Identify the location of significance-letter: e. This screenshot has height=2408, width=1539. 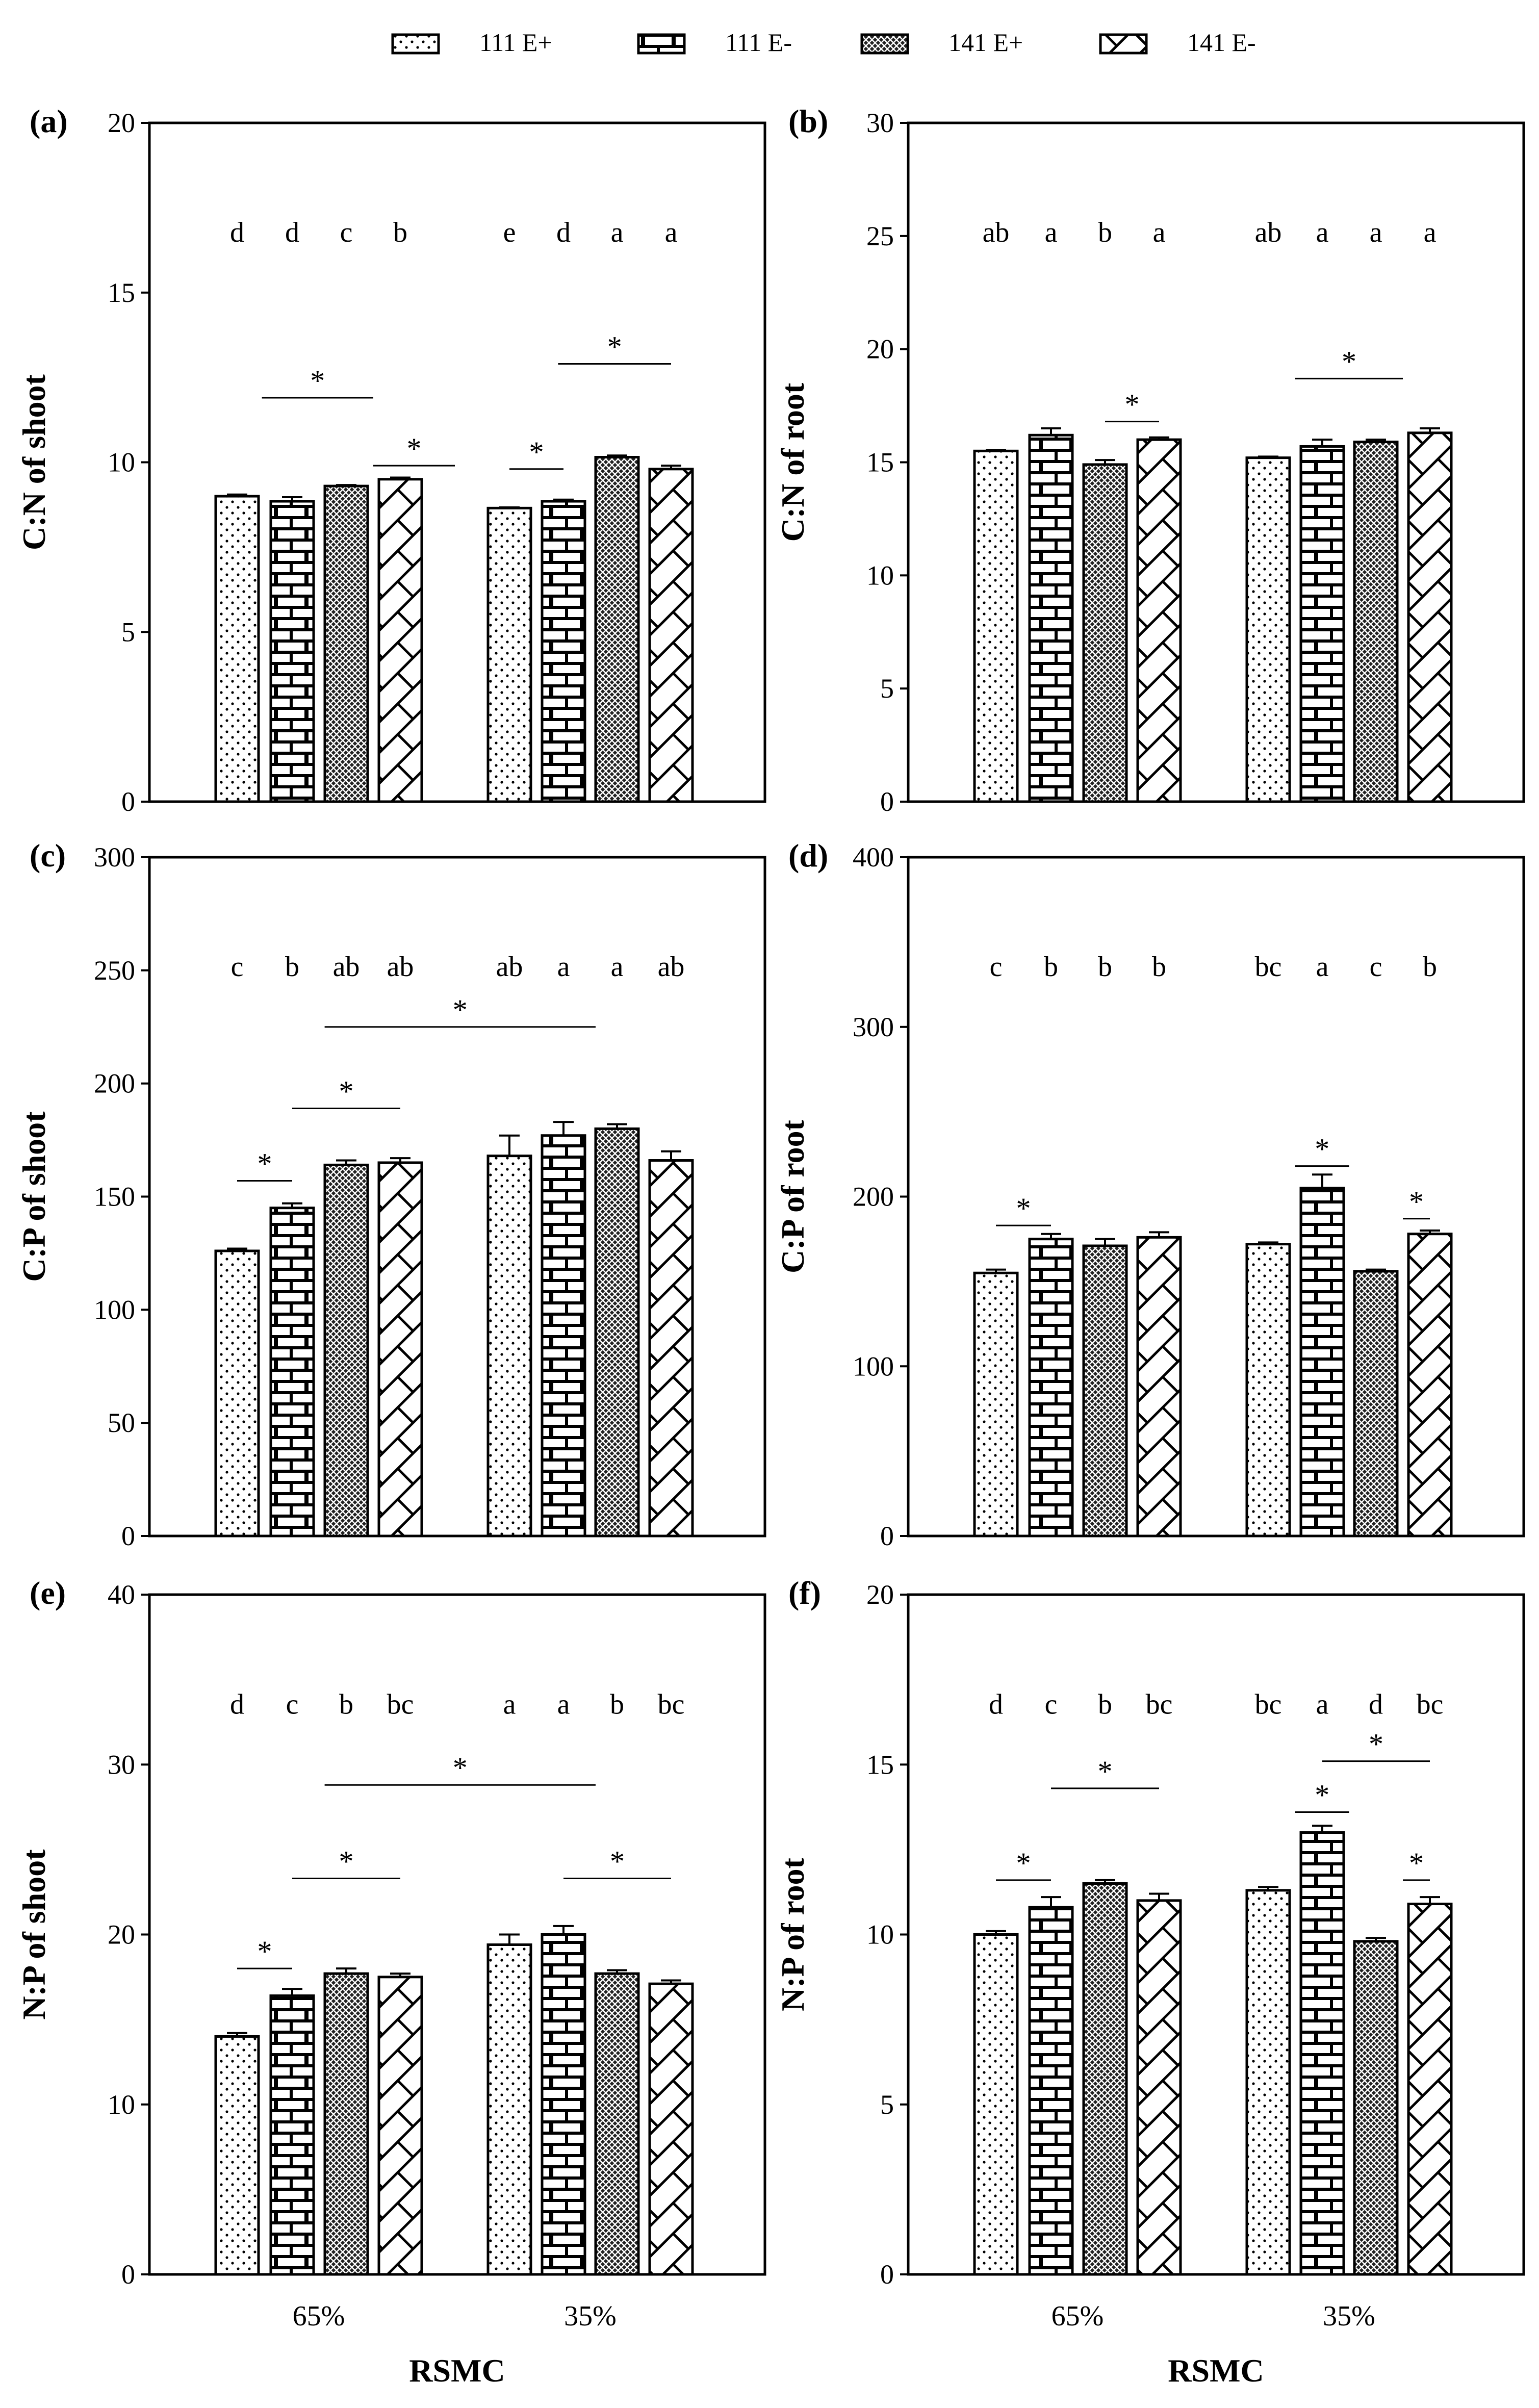
(509, 232).